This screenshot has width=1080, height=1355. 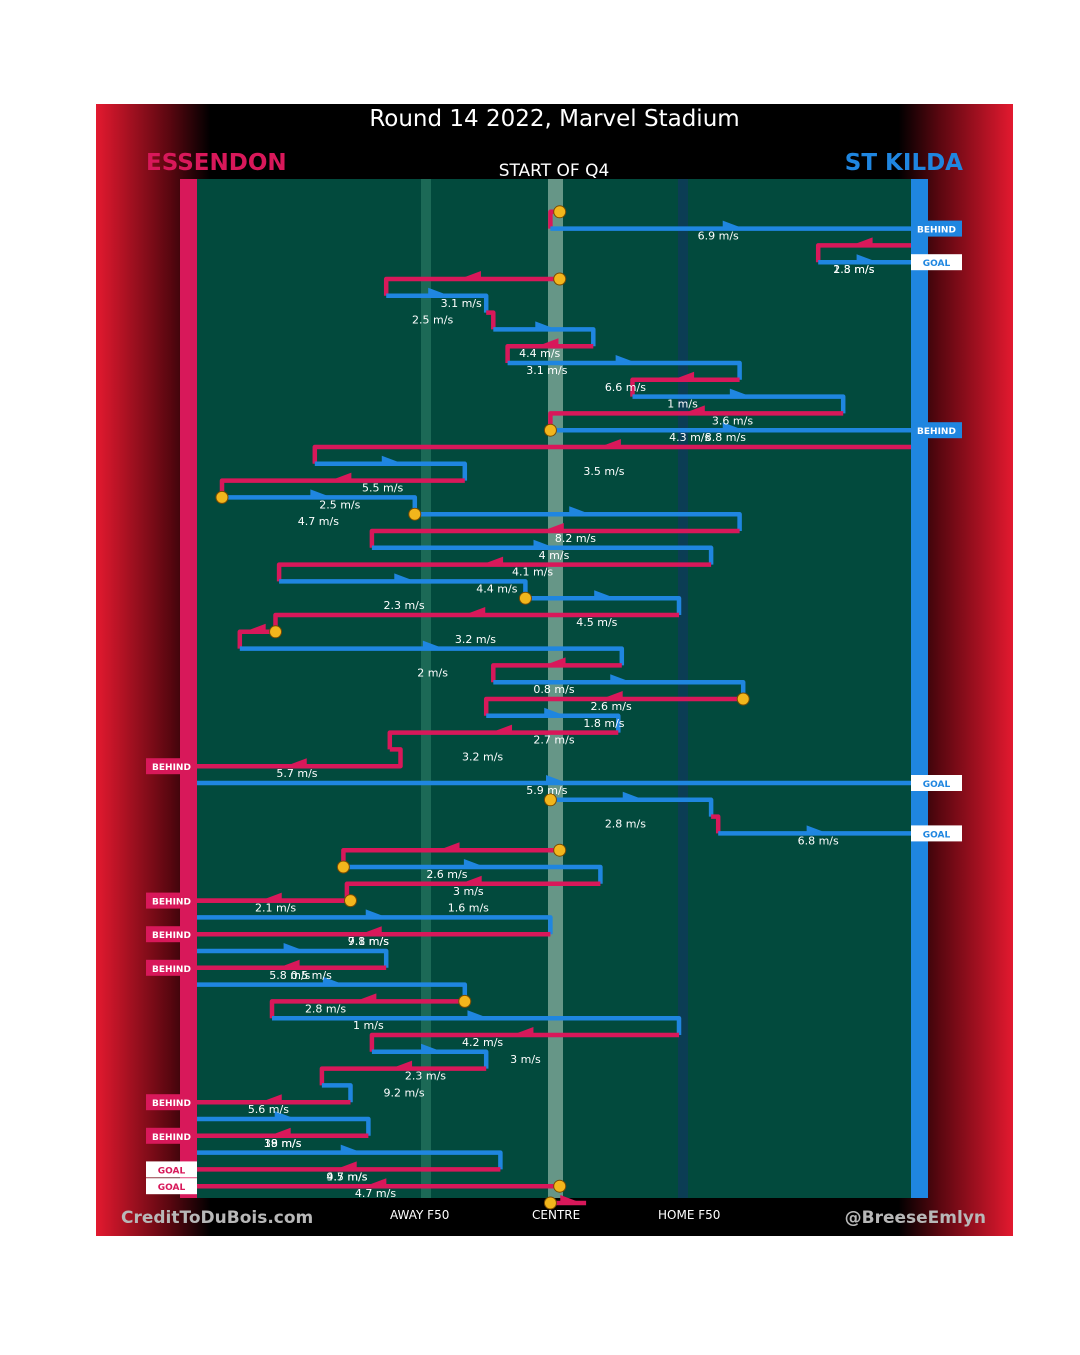 I want to click on speed-label: 8.2 m/s, so click(x=575, y=538).